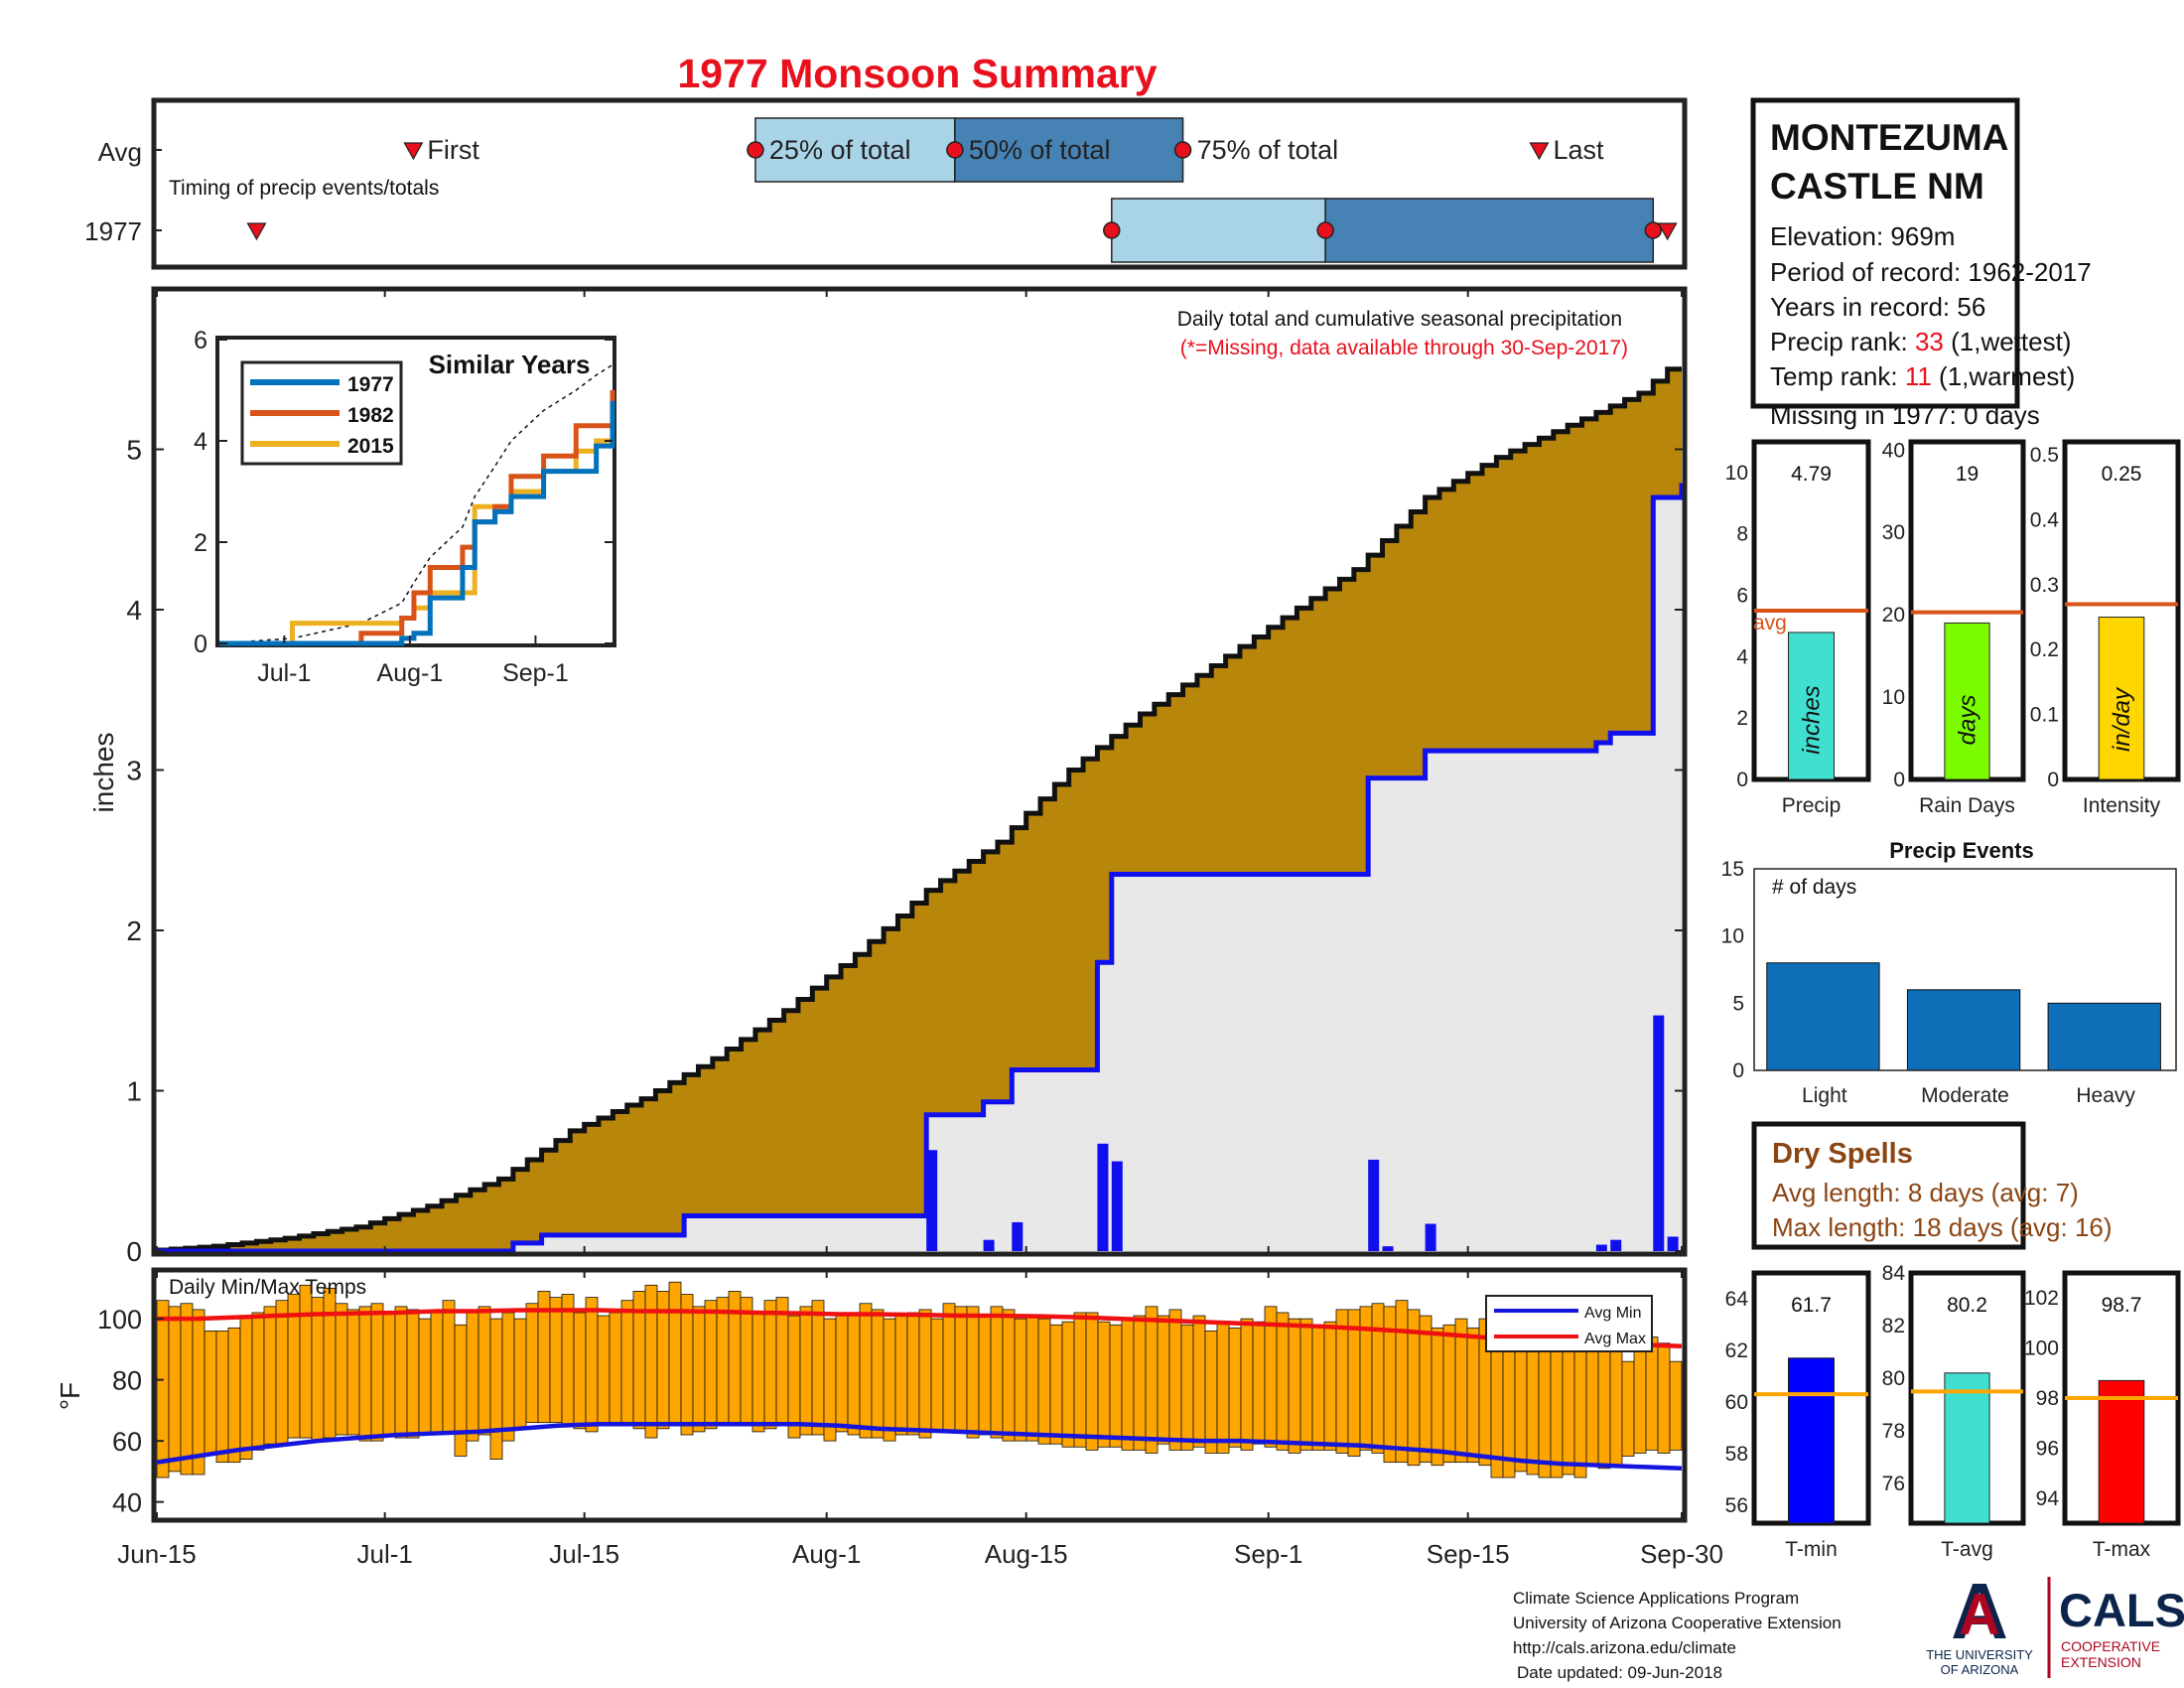 Image resolution: width=2184 pixels, height=1688 pixels. What do you see at coordinates (200, 340) in the screenshot?
I see `inset-y-tick-label: 6` at bounding box center [200, 340].